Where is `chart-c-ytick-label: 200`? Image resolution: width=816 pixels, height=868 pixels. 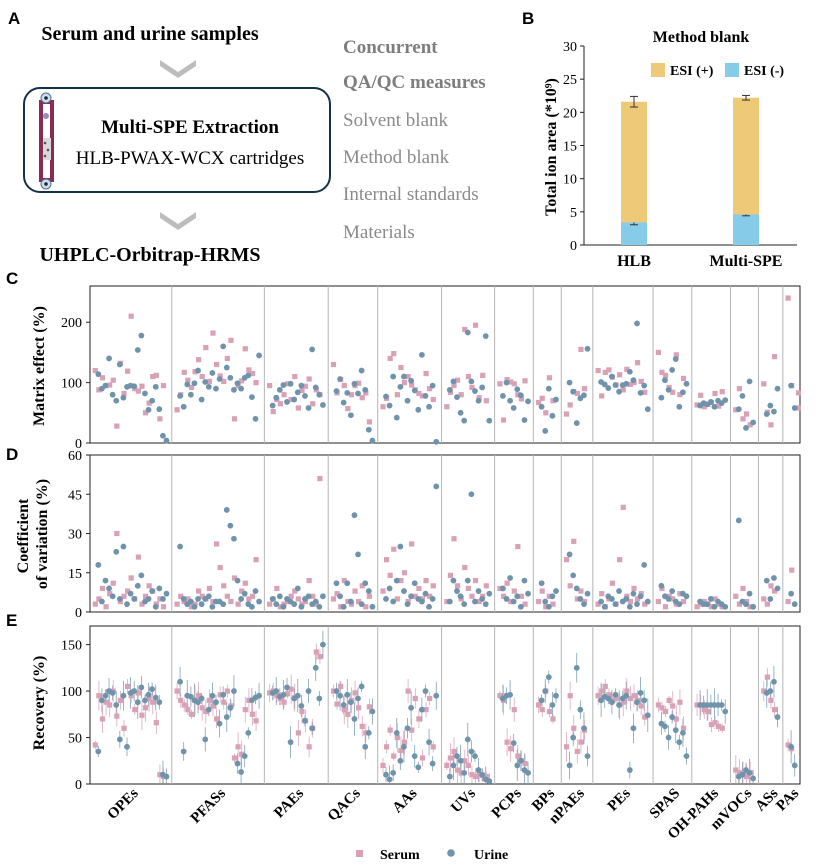 chart-c-ytick-label: 200 is located at coordinates (71, 323).